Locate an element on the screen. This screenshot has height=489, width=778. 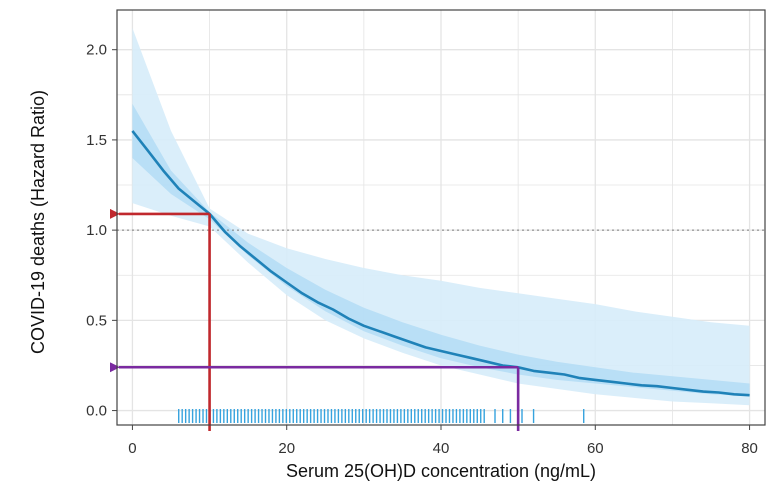
x-tick-label: 0 is located at coordinates (132, 448).